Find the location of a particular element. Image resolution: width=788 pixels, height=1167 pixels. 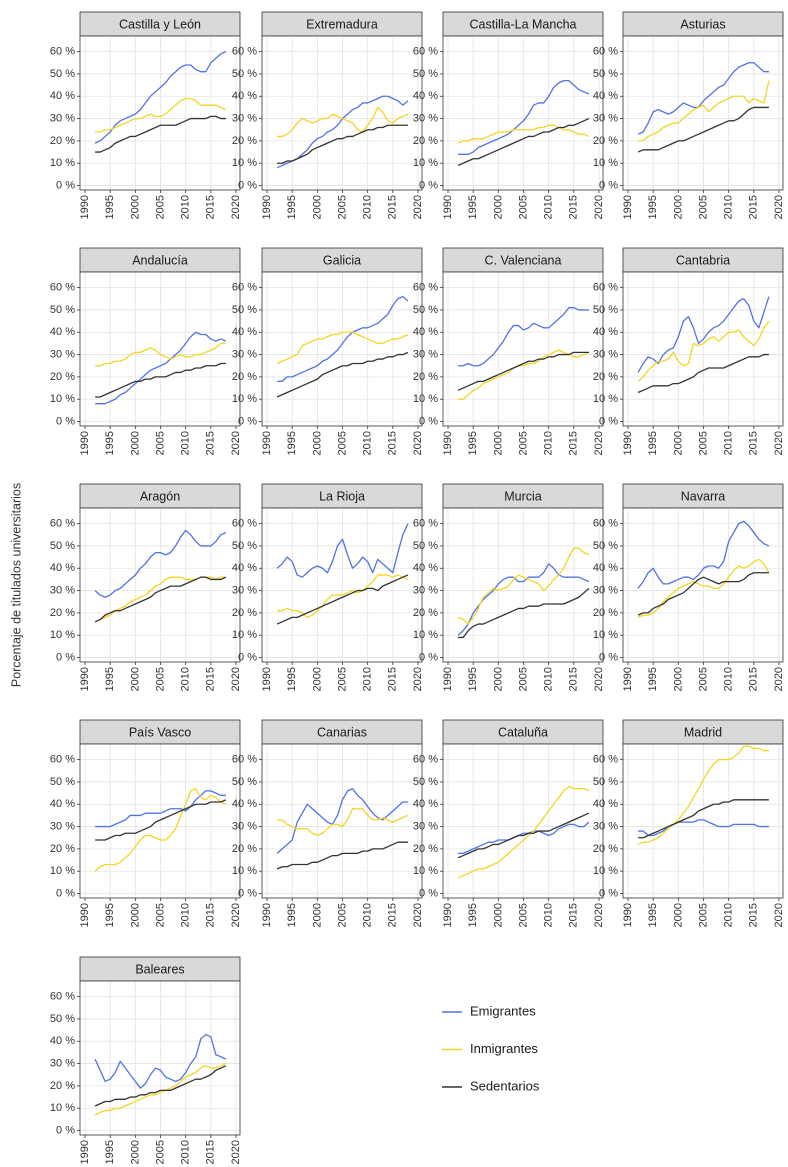

panel-title: Murcia is located at coordinates (523, 496).